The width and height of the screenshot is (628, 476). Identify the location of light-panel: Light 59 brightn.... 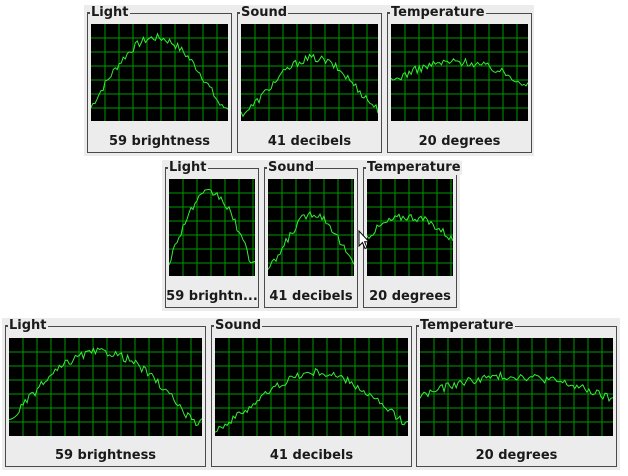
(212, 234).